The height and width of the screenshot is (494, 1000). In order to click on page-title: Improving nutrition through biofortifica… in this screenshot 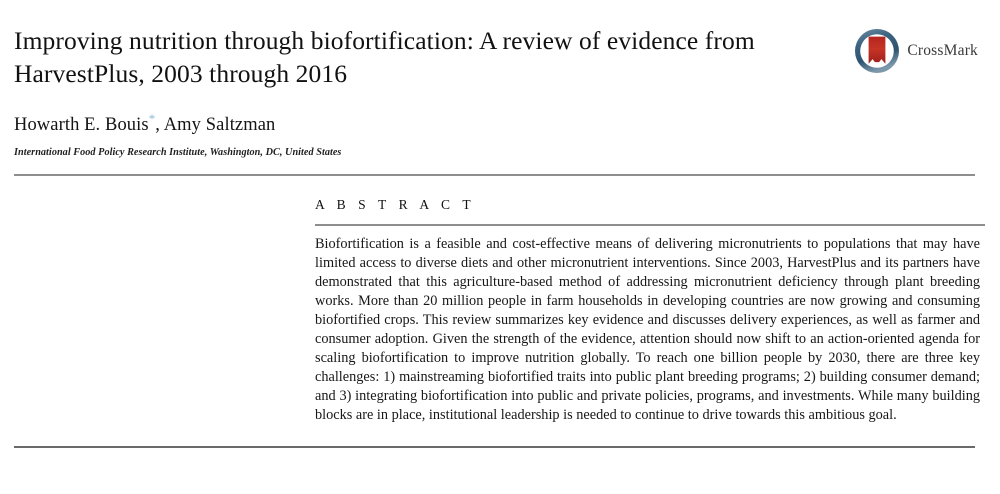, I will do `click(384, 57)`.